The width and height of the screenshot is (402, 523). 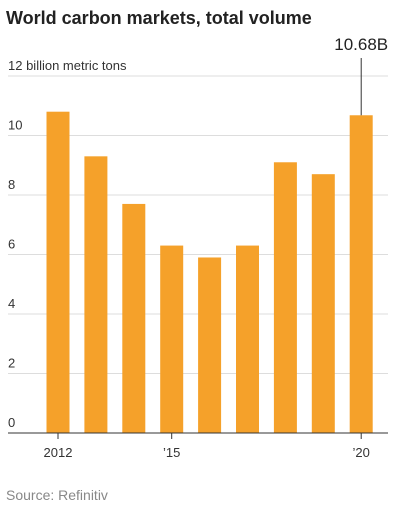 What do you see at coordinates (15, 125) in the screenshot?
I see `y-tick-label: 10` at bounding box center [15, 125].